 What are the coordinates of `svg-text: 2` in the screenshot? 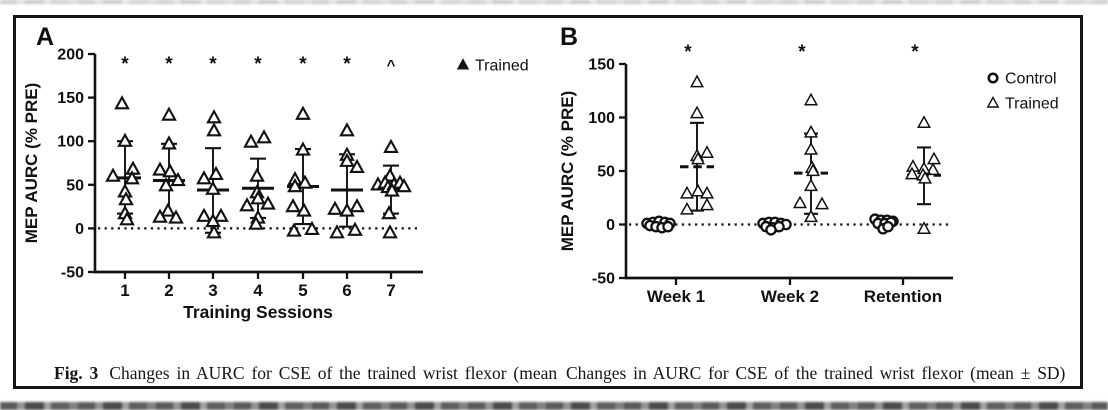 It's located at (168, 290).